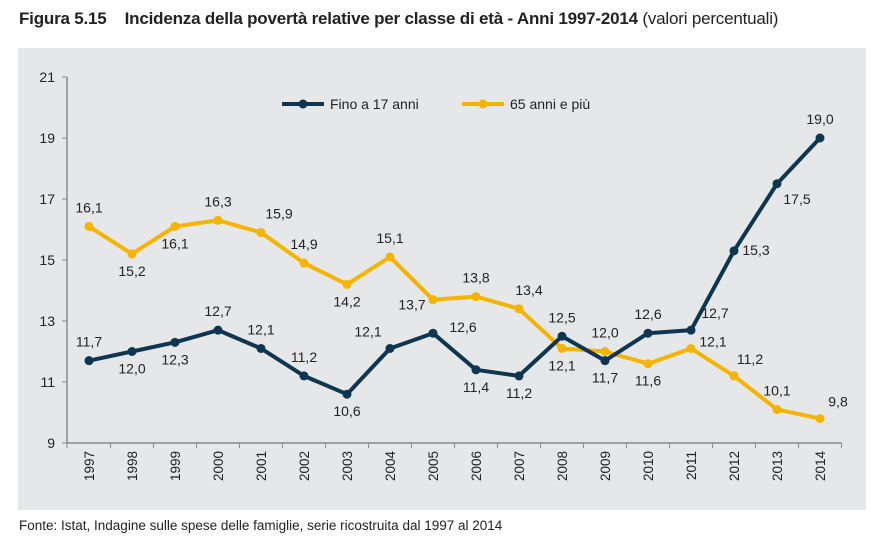 The image size is (886, 544). I want to click on x-tick-label: 1999, so click(175, 466).